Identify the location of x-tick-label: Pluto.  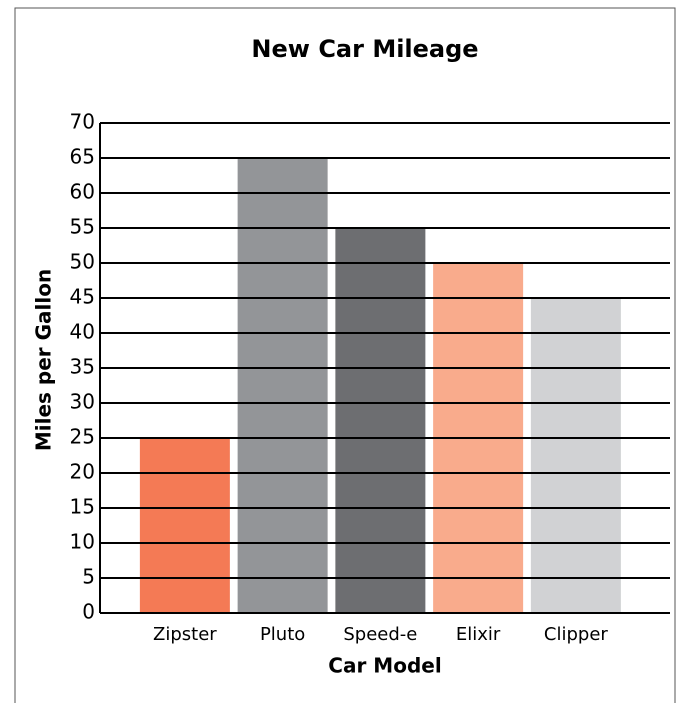
(282, 634).